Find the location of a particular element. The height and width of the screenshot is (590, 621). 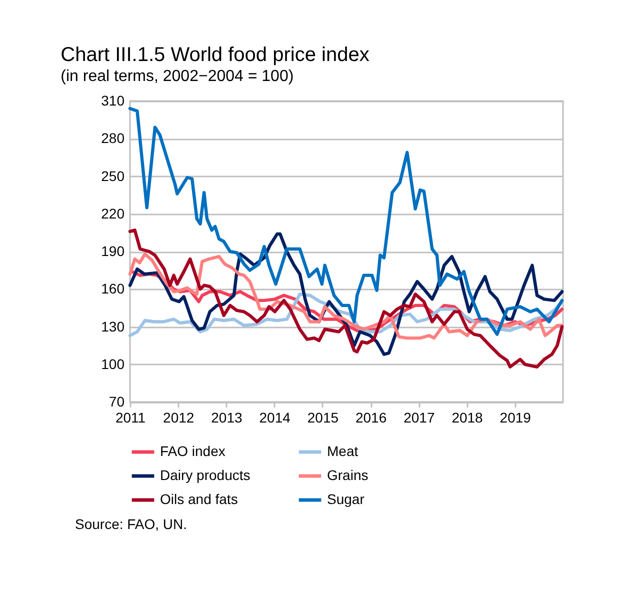

x-tick-label: 2015 is located at coordinates (323, 418).